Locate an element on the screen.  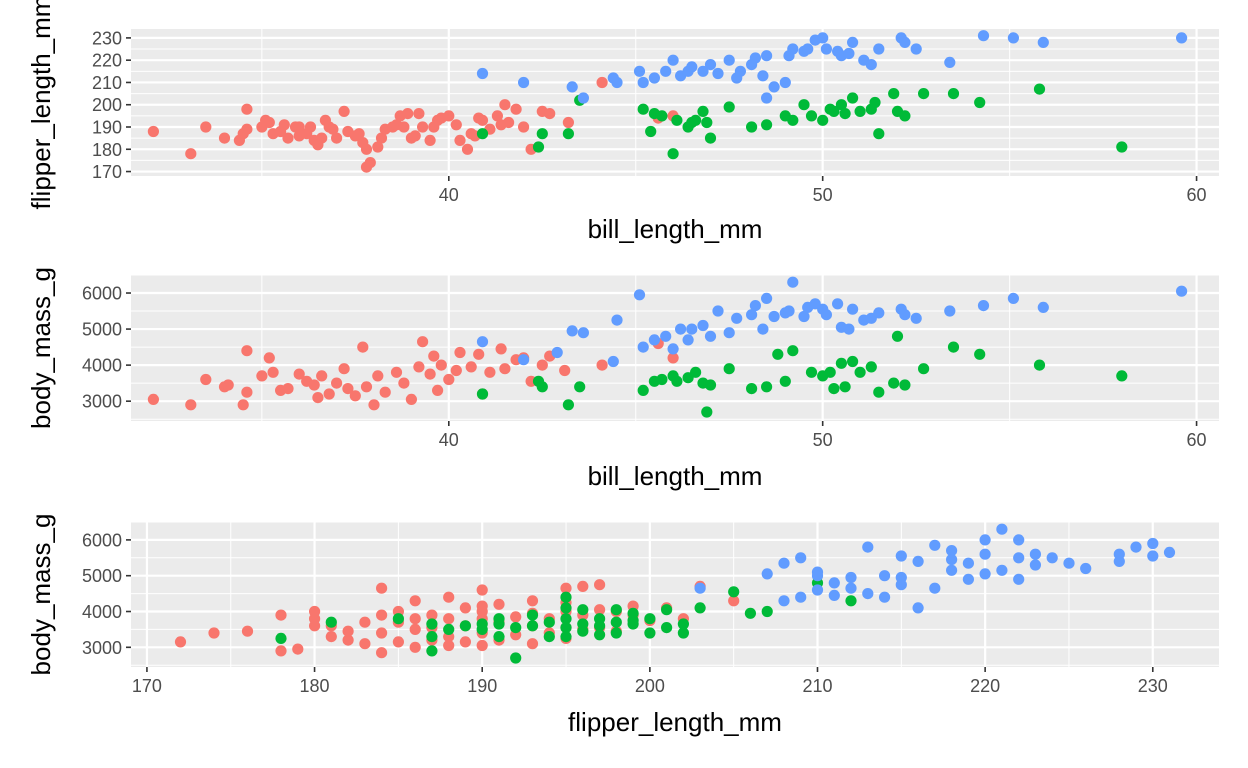
x-tick-label: 50 is located at coordinates (823, 440).